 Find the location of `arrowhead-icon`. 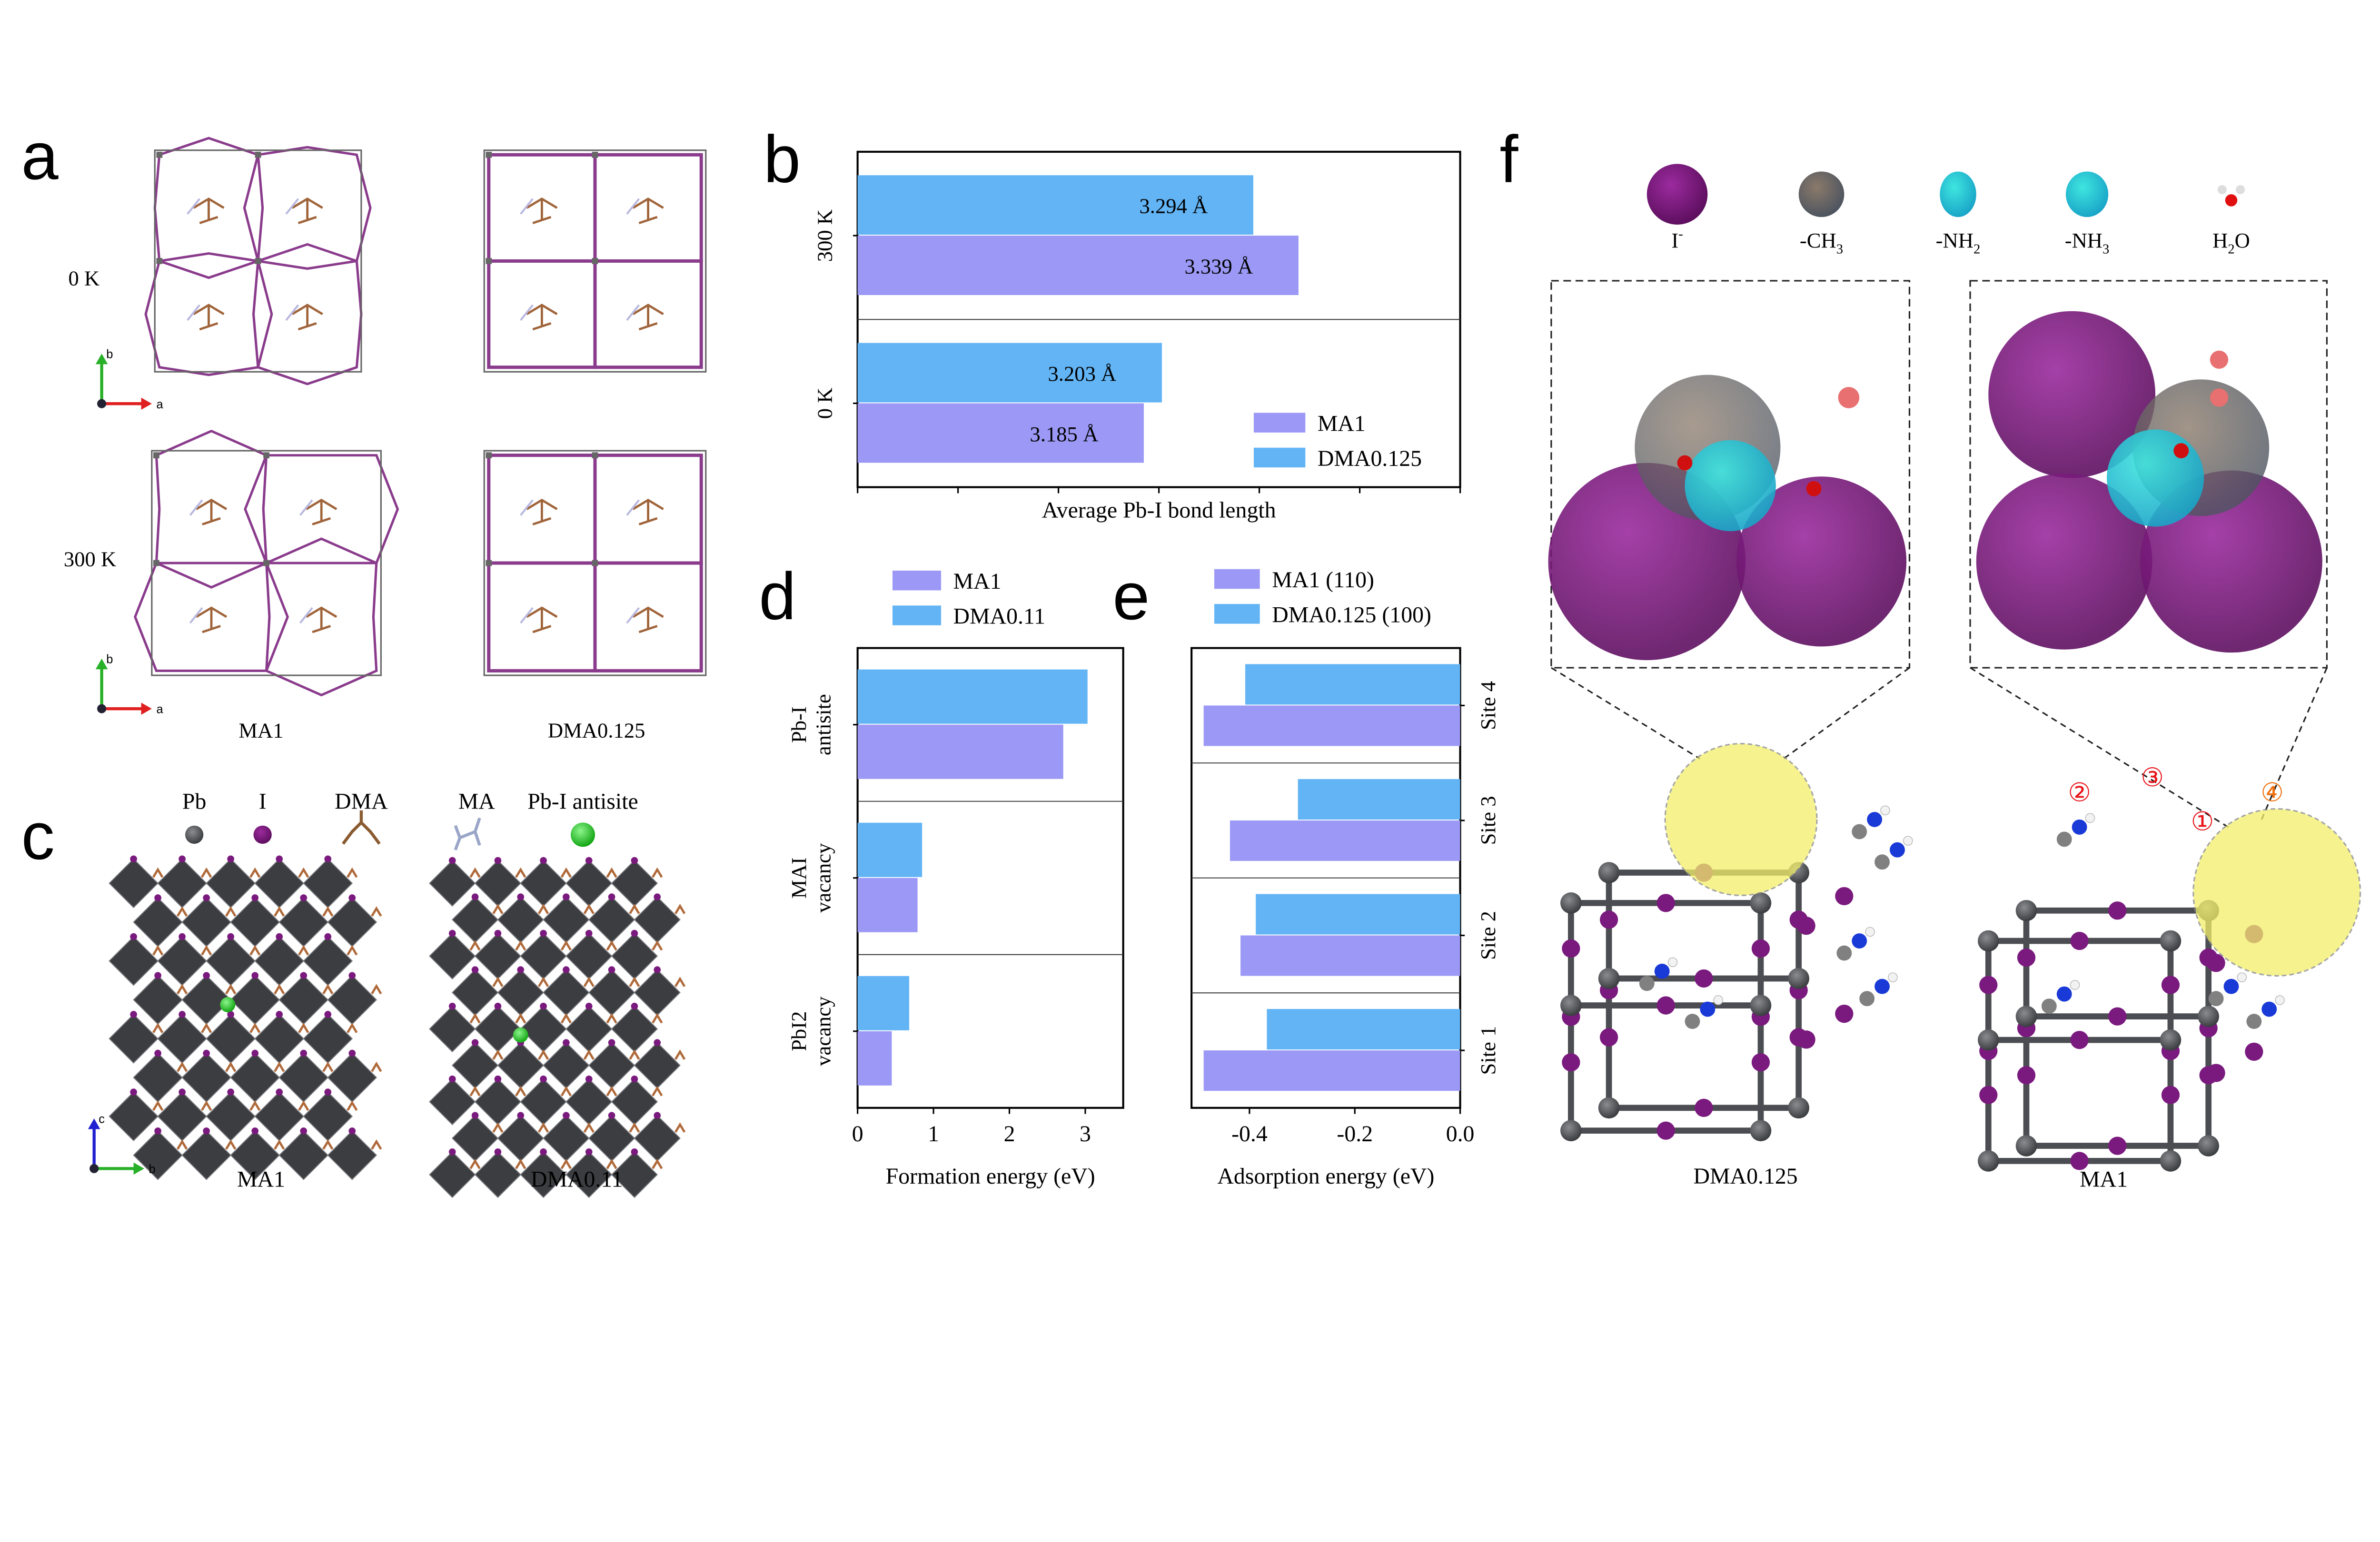

arrowhead-icon is located at coordinates (146, 709).